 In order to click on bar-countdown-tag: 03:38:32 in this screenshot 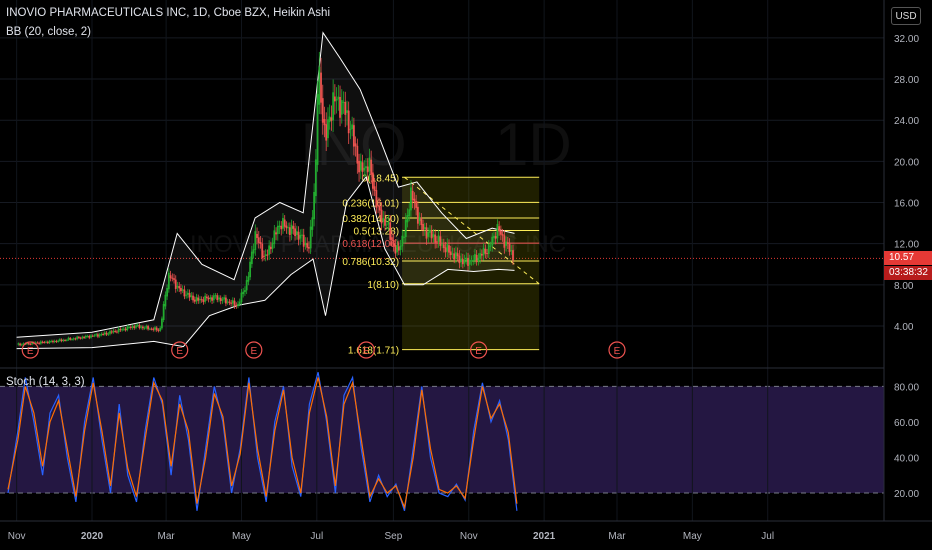, I will do `click(908, 273)`.